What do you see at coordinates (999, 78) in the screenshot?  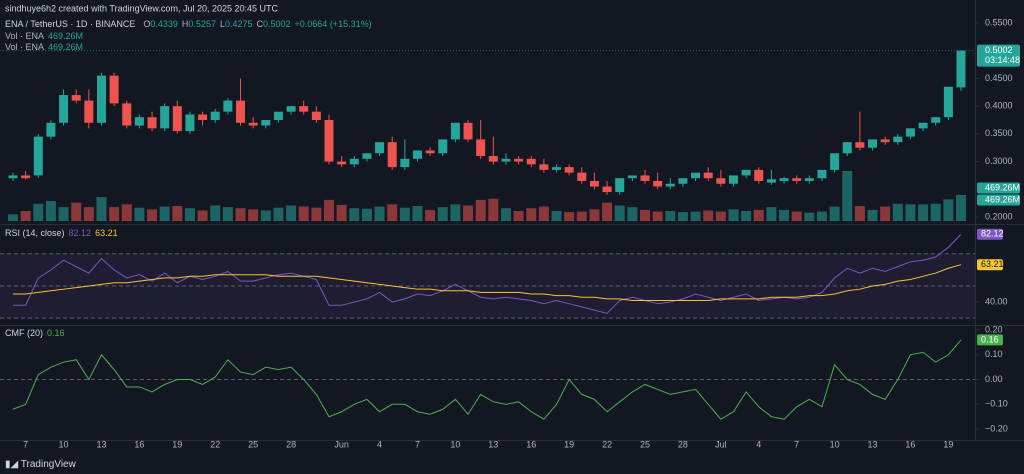 I see `y-tick-label: 0.4500` at bounding box center [999, 78].